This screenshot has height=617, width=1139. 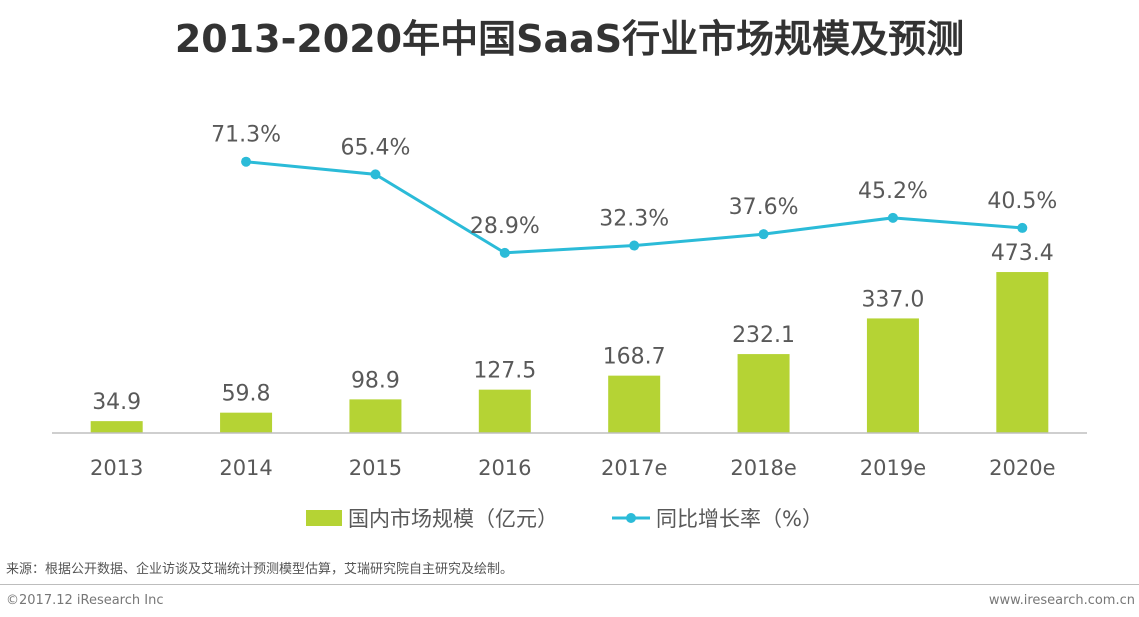 I want to click on growth-point-2015, so click(x=375, y=174).